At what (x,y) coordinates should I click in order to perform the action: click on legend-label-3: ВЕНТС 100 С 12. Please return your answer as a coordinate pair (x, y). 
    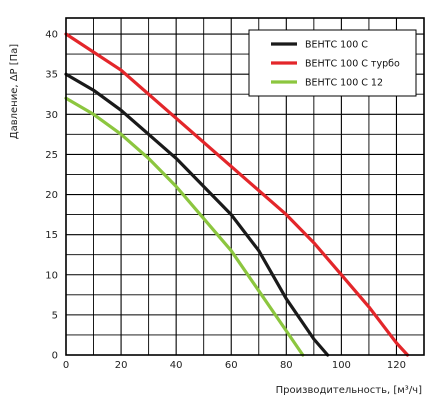
    Looking at the image, I should click on (344, 83).